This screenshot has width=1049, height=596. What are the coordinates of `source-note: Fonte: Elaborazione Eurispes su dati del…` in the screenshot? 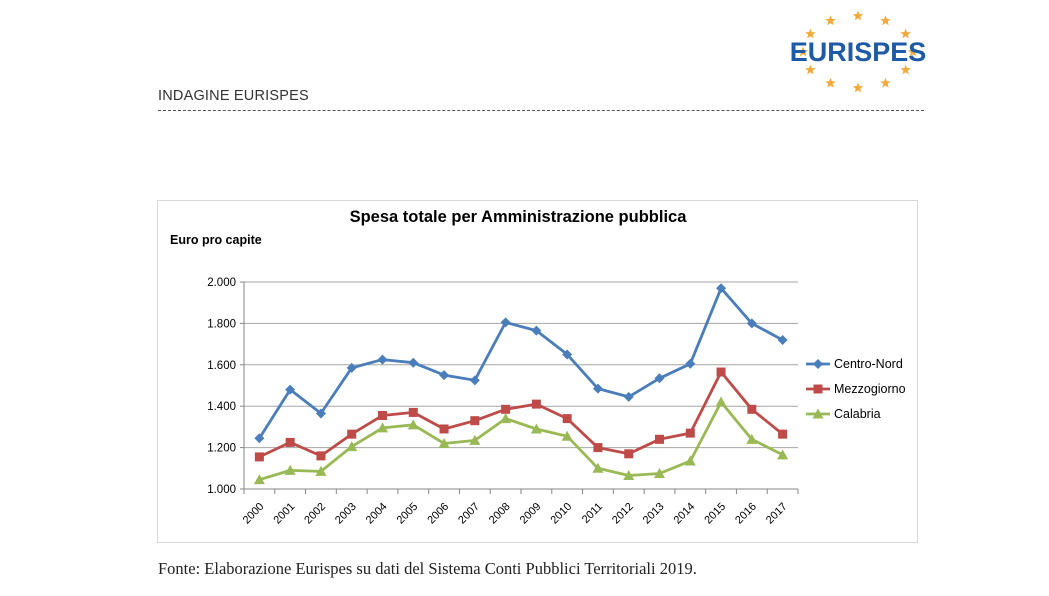 It's located at (427, 568).